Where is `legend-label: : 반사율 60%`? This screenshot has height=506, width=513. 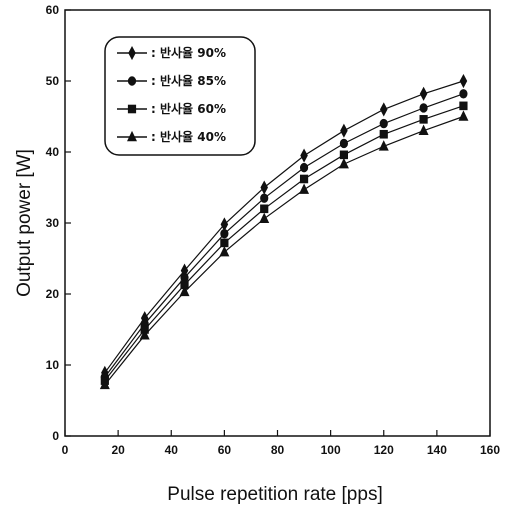
legend-label: : 반사율 60% is located at coordinates (188, 108).